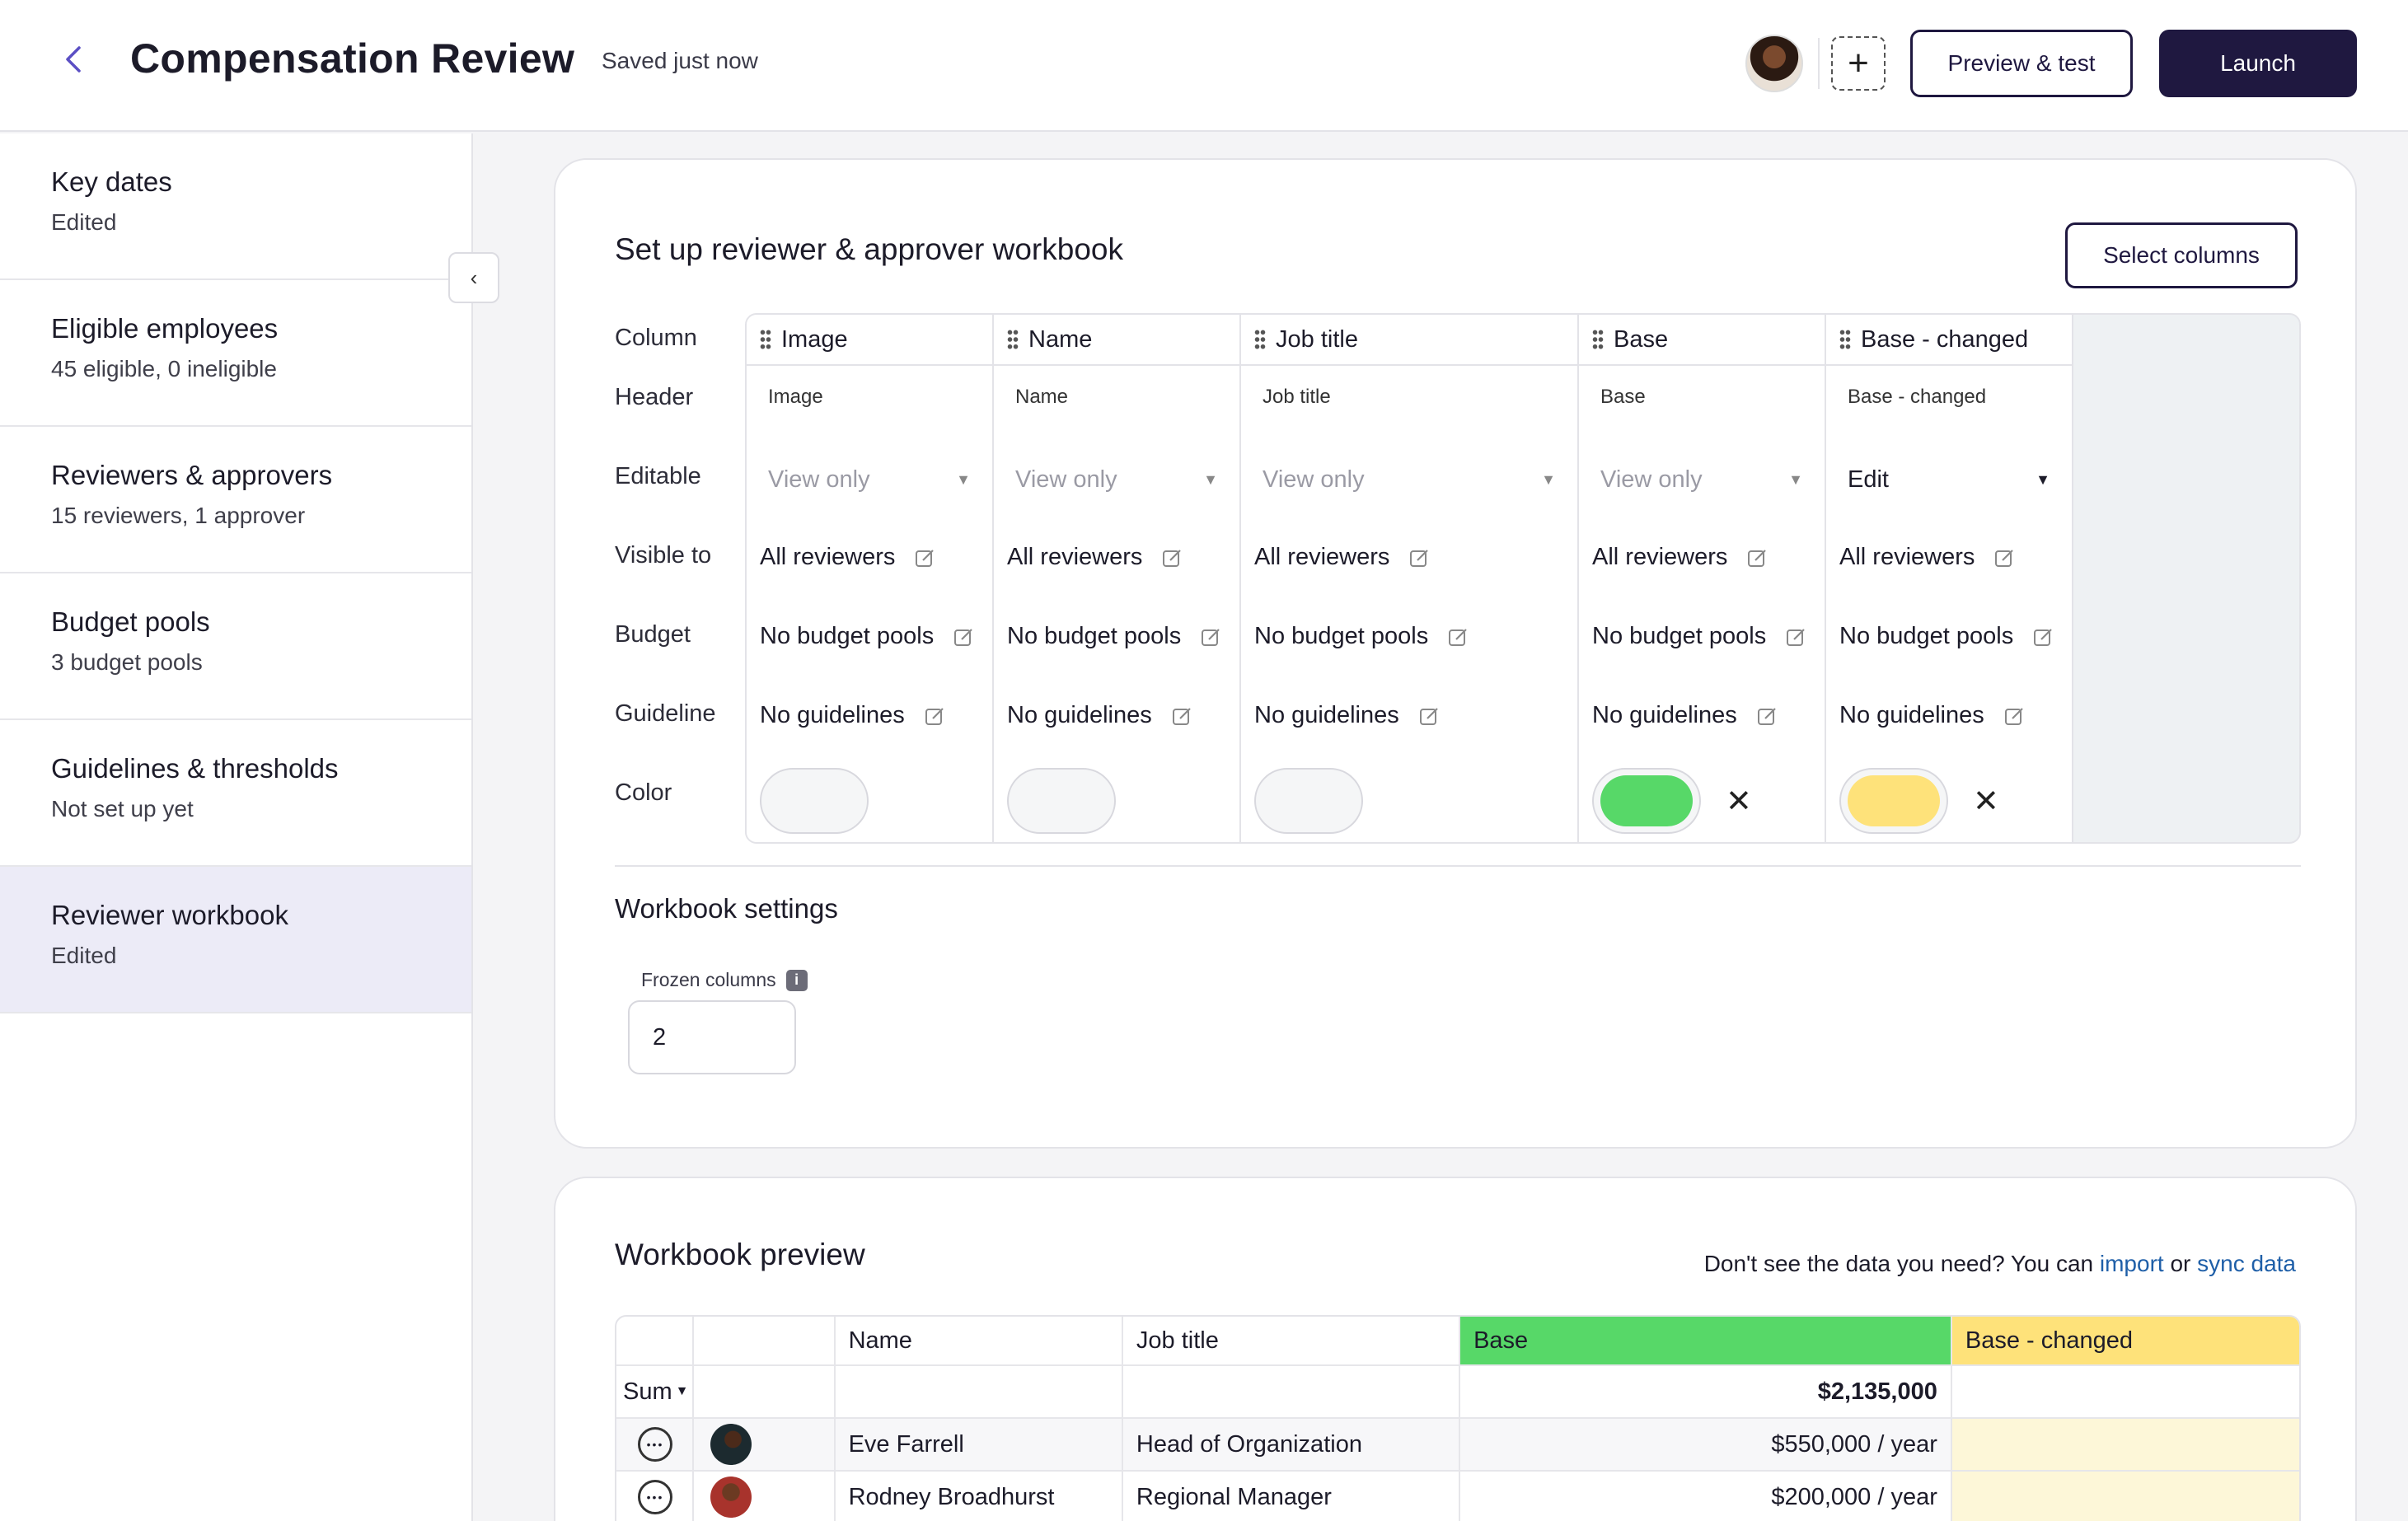  What do you see at coordinates (796, 397) in the screenshot?
I see `header-value: Image` at bounding box center [796, 397].